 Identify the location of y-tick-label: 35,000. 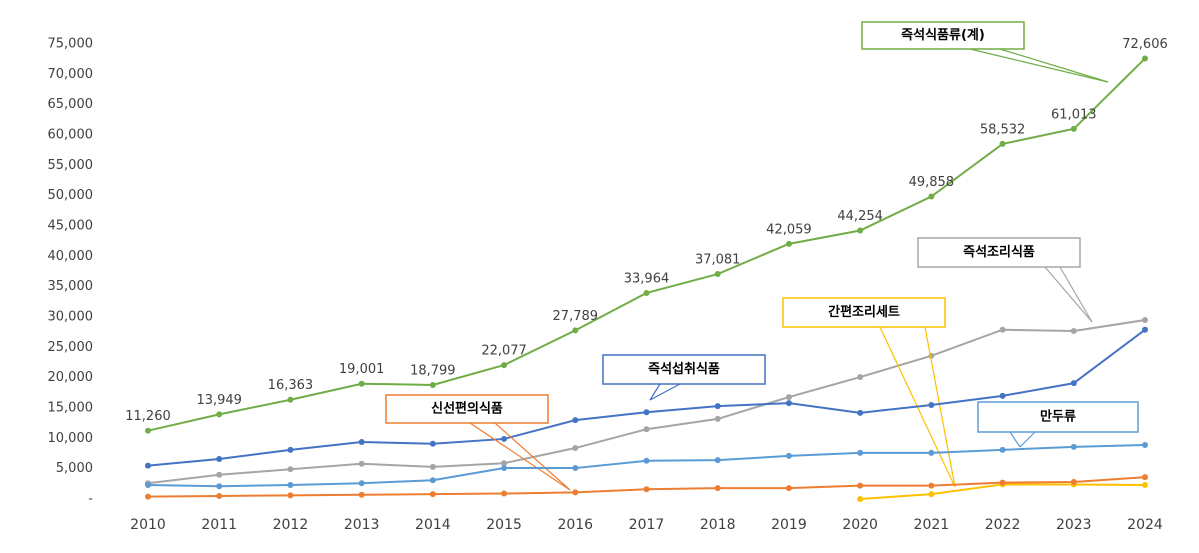
(71, 286).